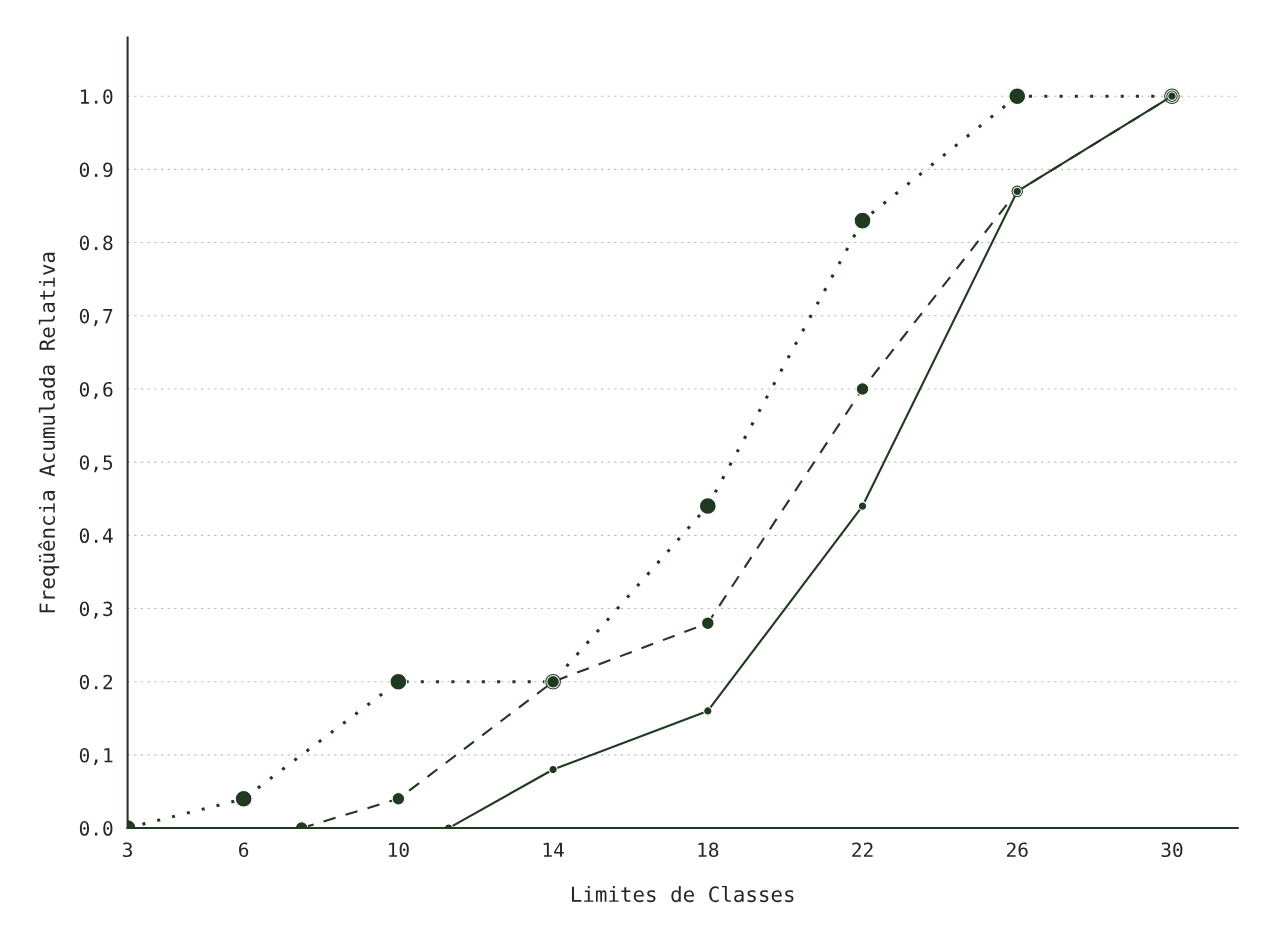  I want to click on x-tick-label: 30, so click(1172, 850).